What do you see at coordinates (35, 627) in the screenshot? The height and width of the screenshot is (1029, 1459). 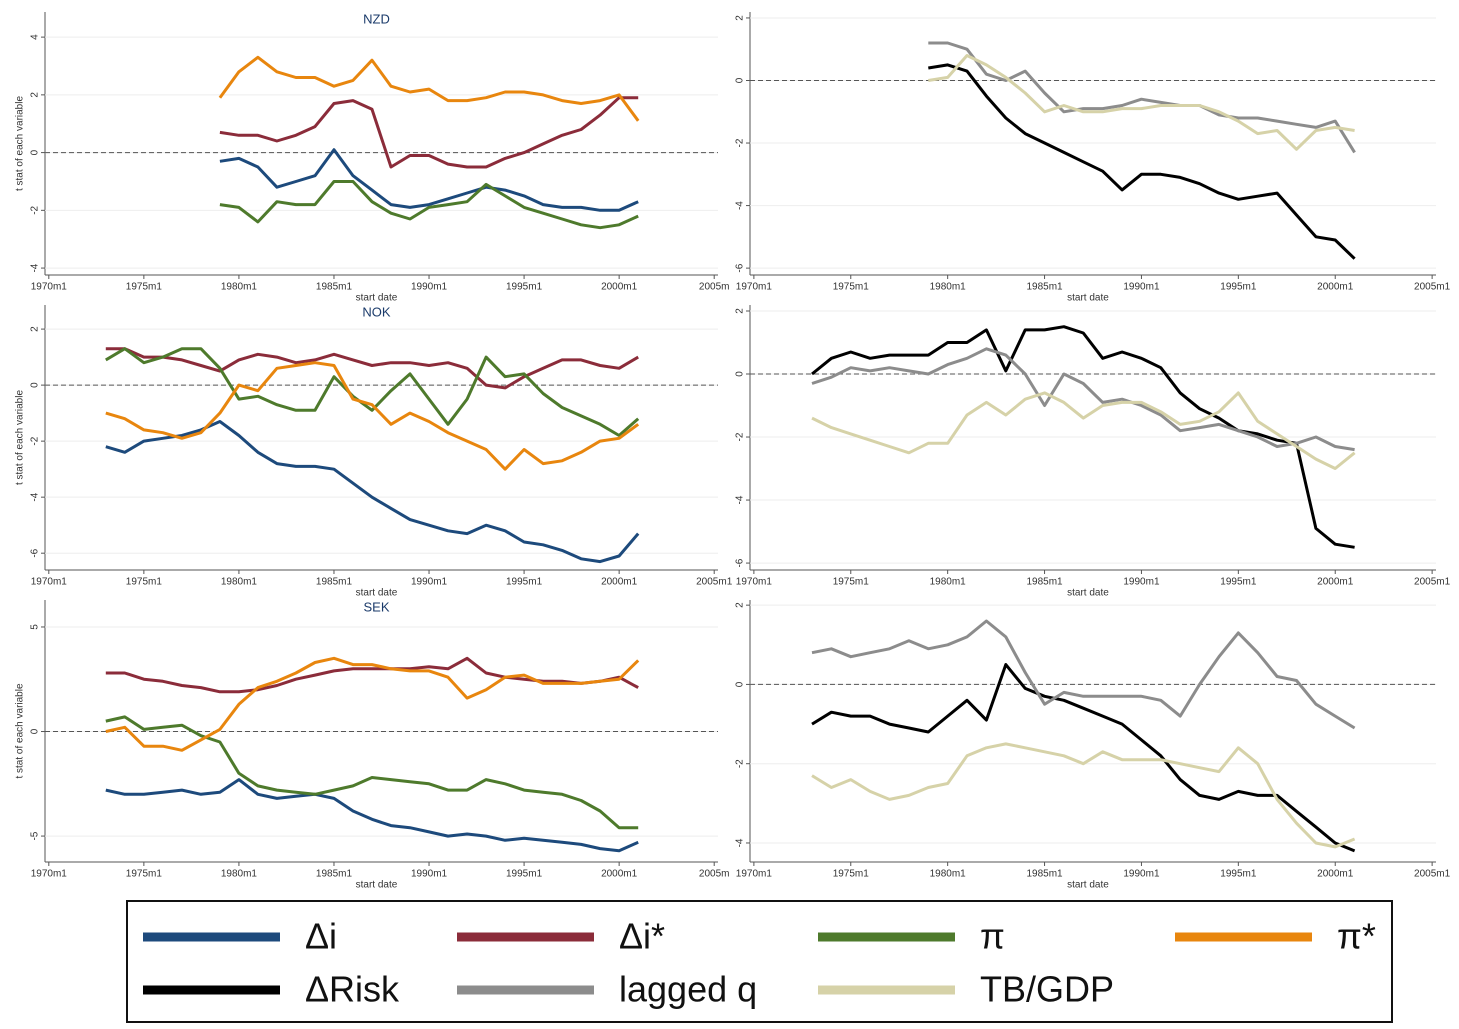 I see `y-tick-label: 5` at bounding box center [35, 627].